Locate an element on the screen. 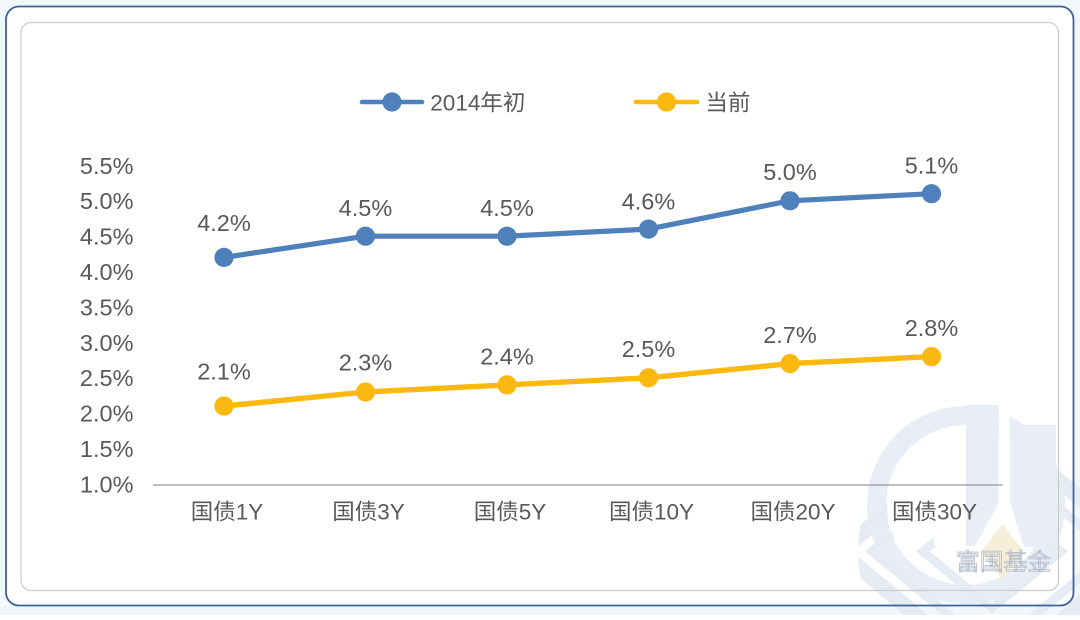 This screenshot has height=620, width=1080. svg-text: 2.8% is located at coordinates (932, 328).